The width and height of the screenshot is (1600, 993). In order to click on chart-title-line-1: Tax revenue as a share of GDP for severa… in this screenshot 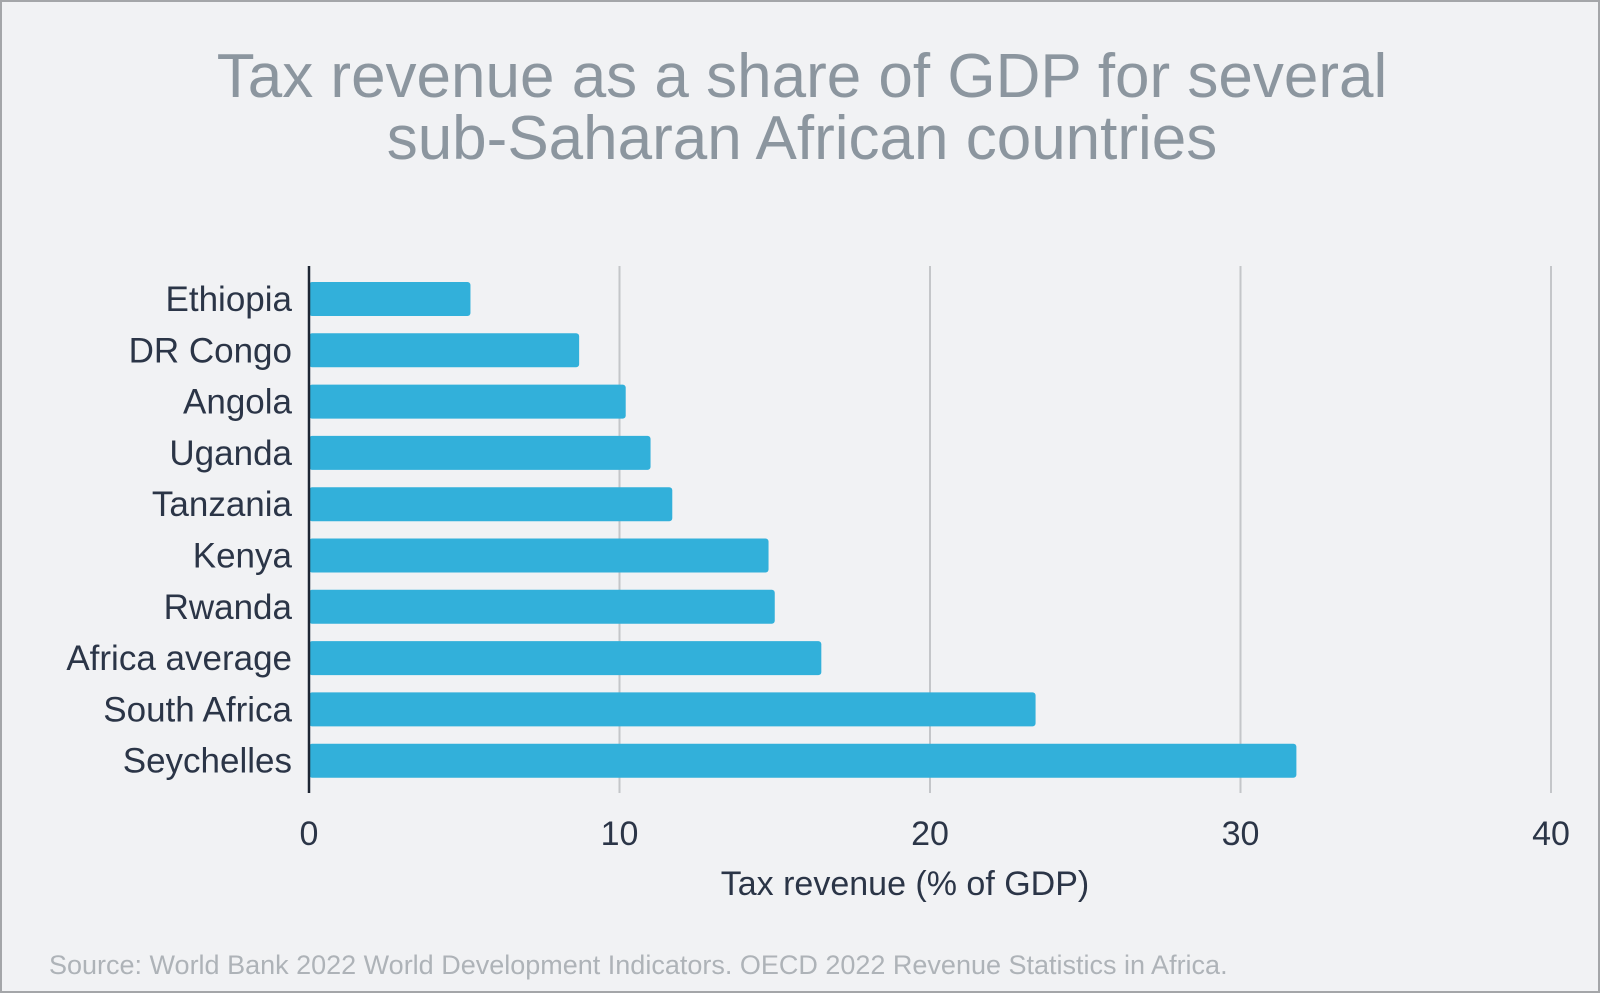, I will do `click(802, 76)`.